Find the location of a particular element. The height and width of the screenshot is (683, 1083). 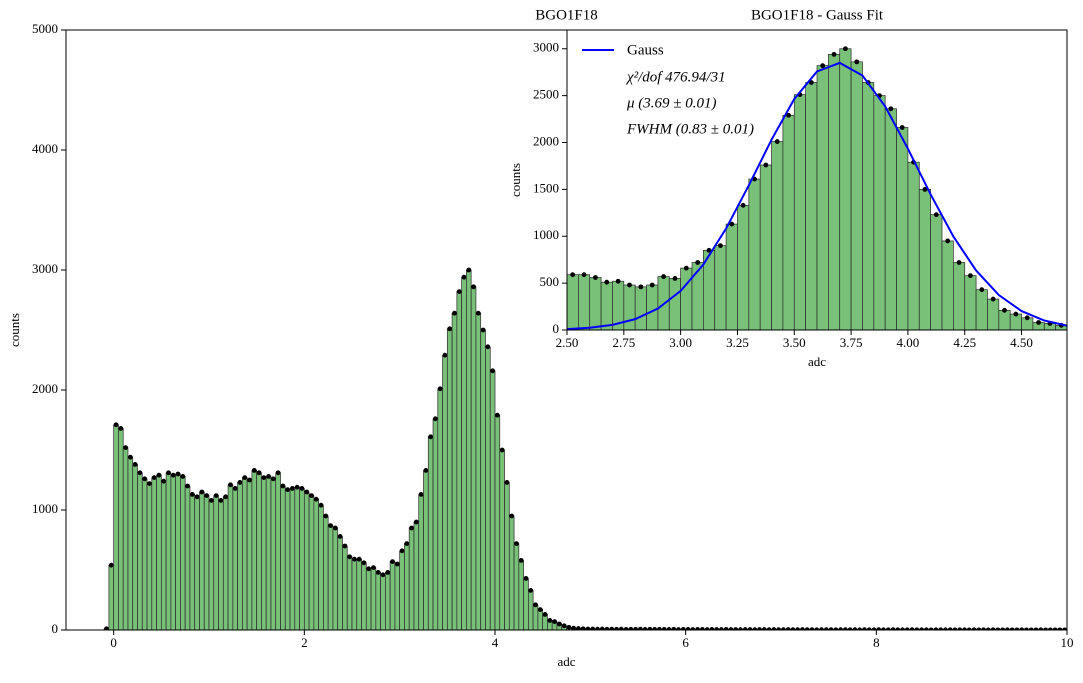

x-tick-label: 2.50 is located at coordinates (567, 342).